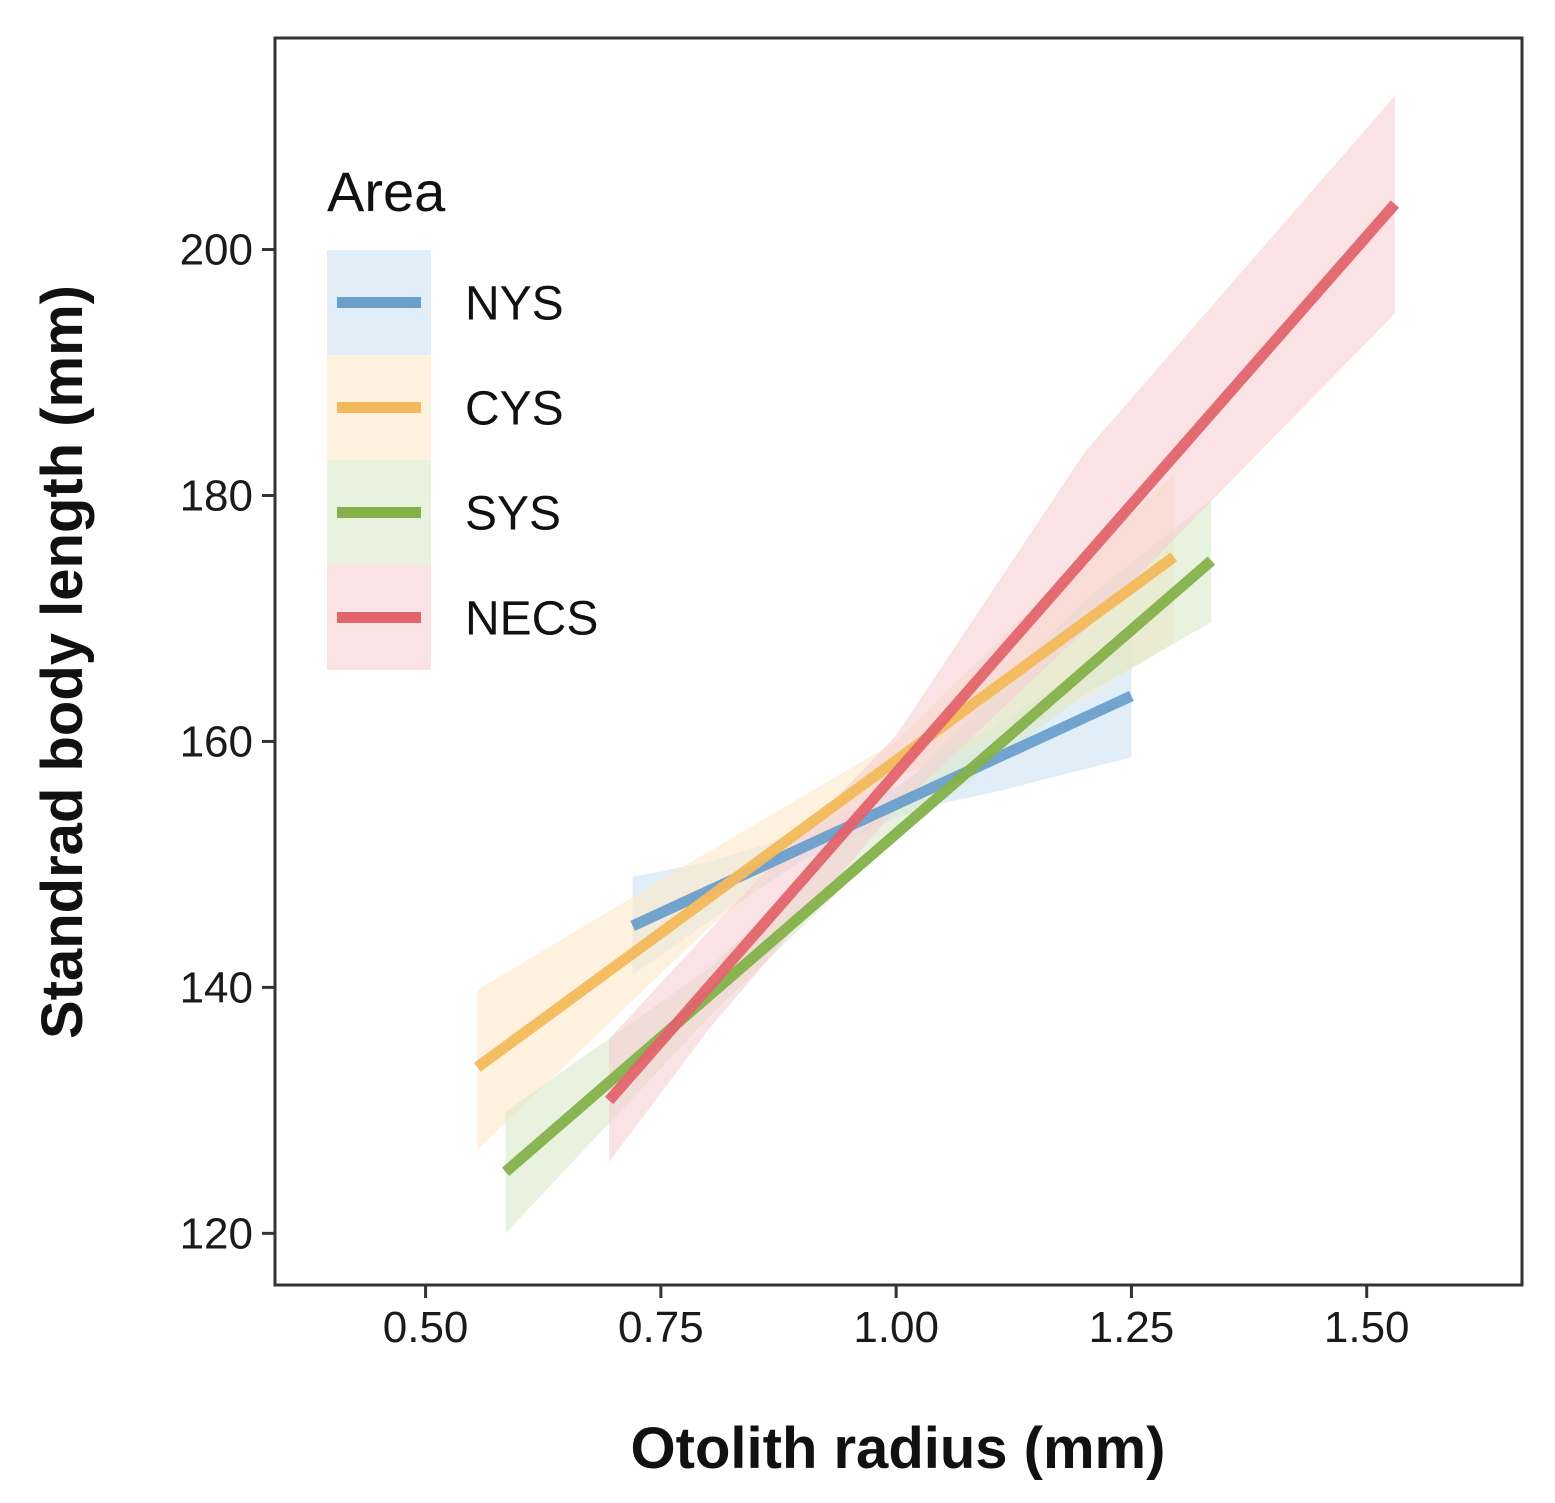  Describe the element at coordinates (426, 1327) in the screenshot. I see `x-tick-label-0: 0.50` at that location.